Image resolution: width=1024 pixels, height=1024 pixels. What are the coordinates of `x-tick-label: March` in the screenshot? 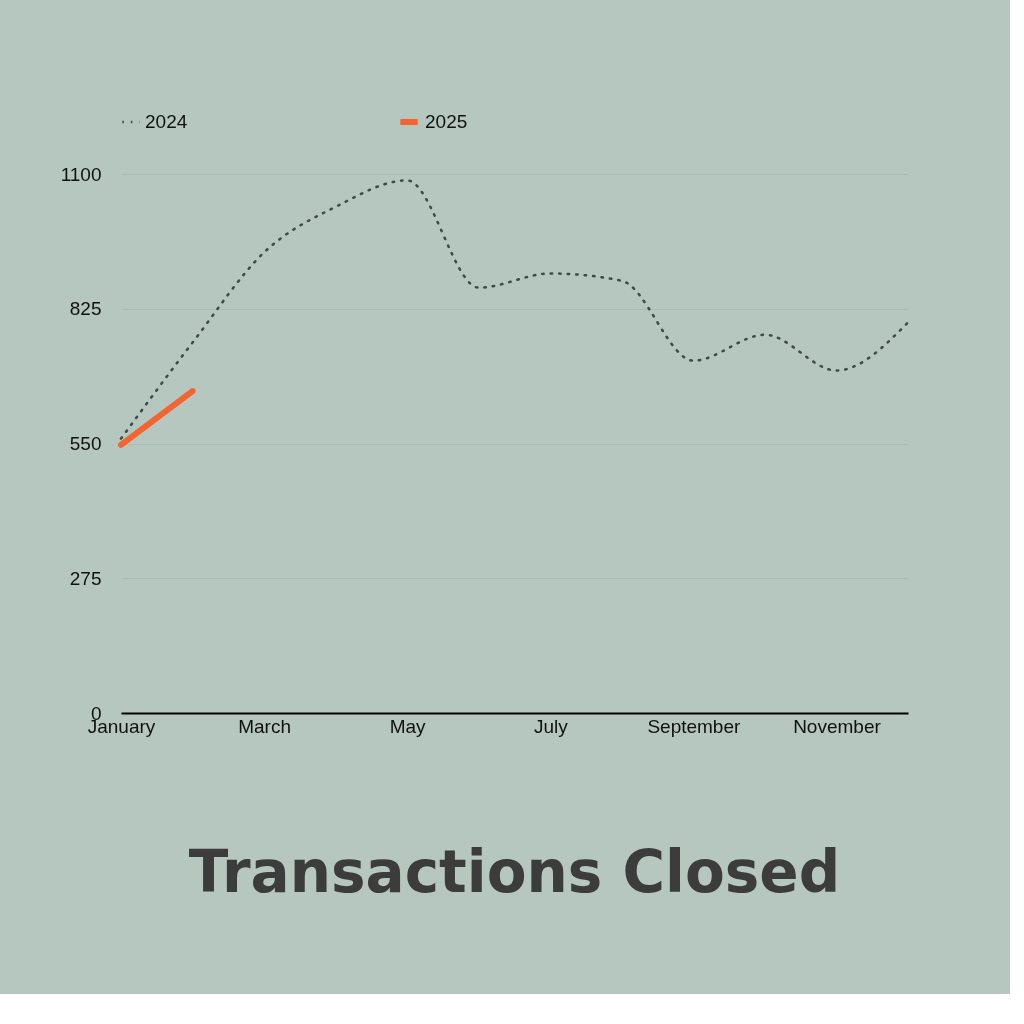 It's located at (264, 726).